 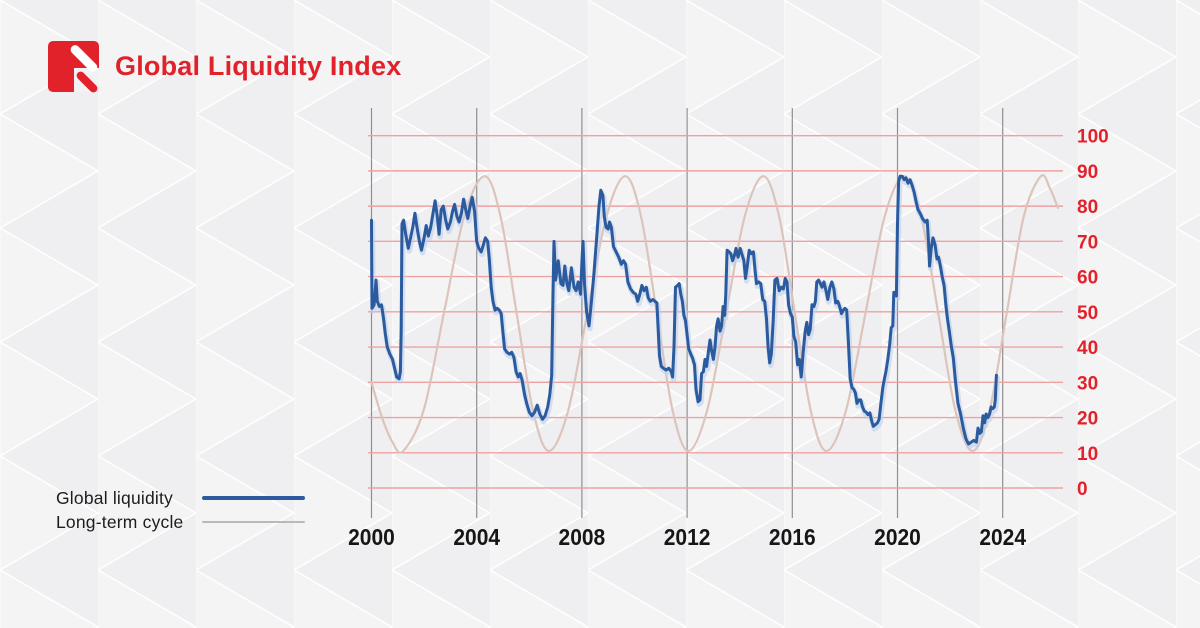 What do you see at coordinates (1093, 137) in the screenshot?
I see `y-tick-label: 100` at bounding box center [1093, 137].